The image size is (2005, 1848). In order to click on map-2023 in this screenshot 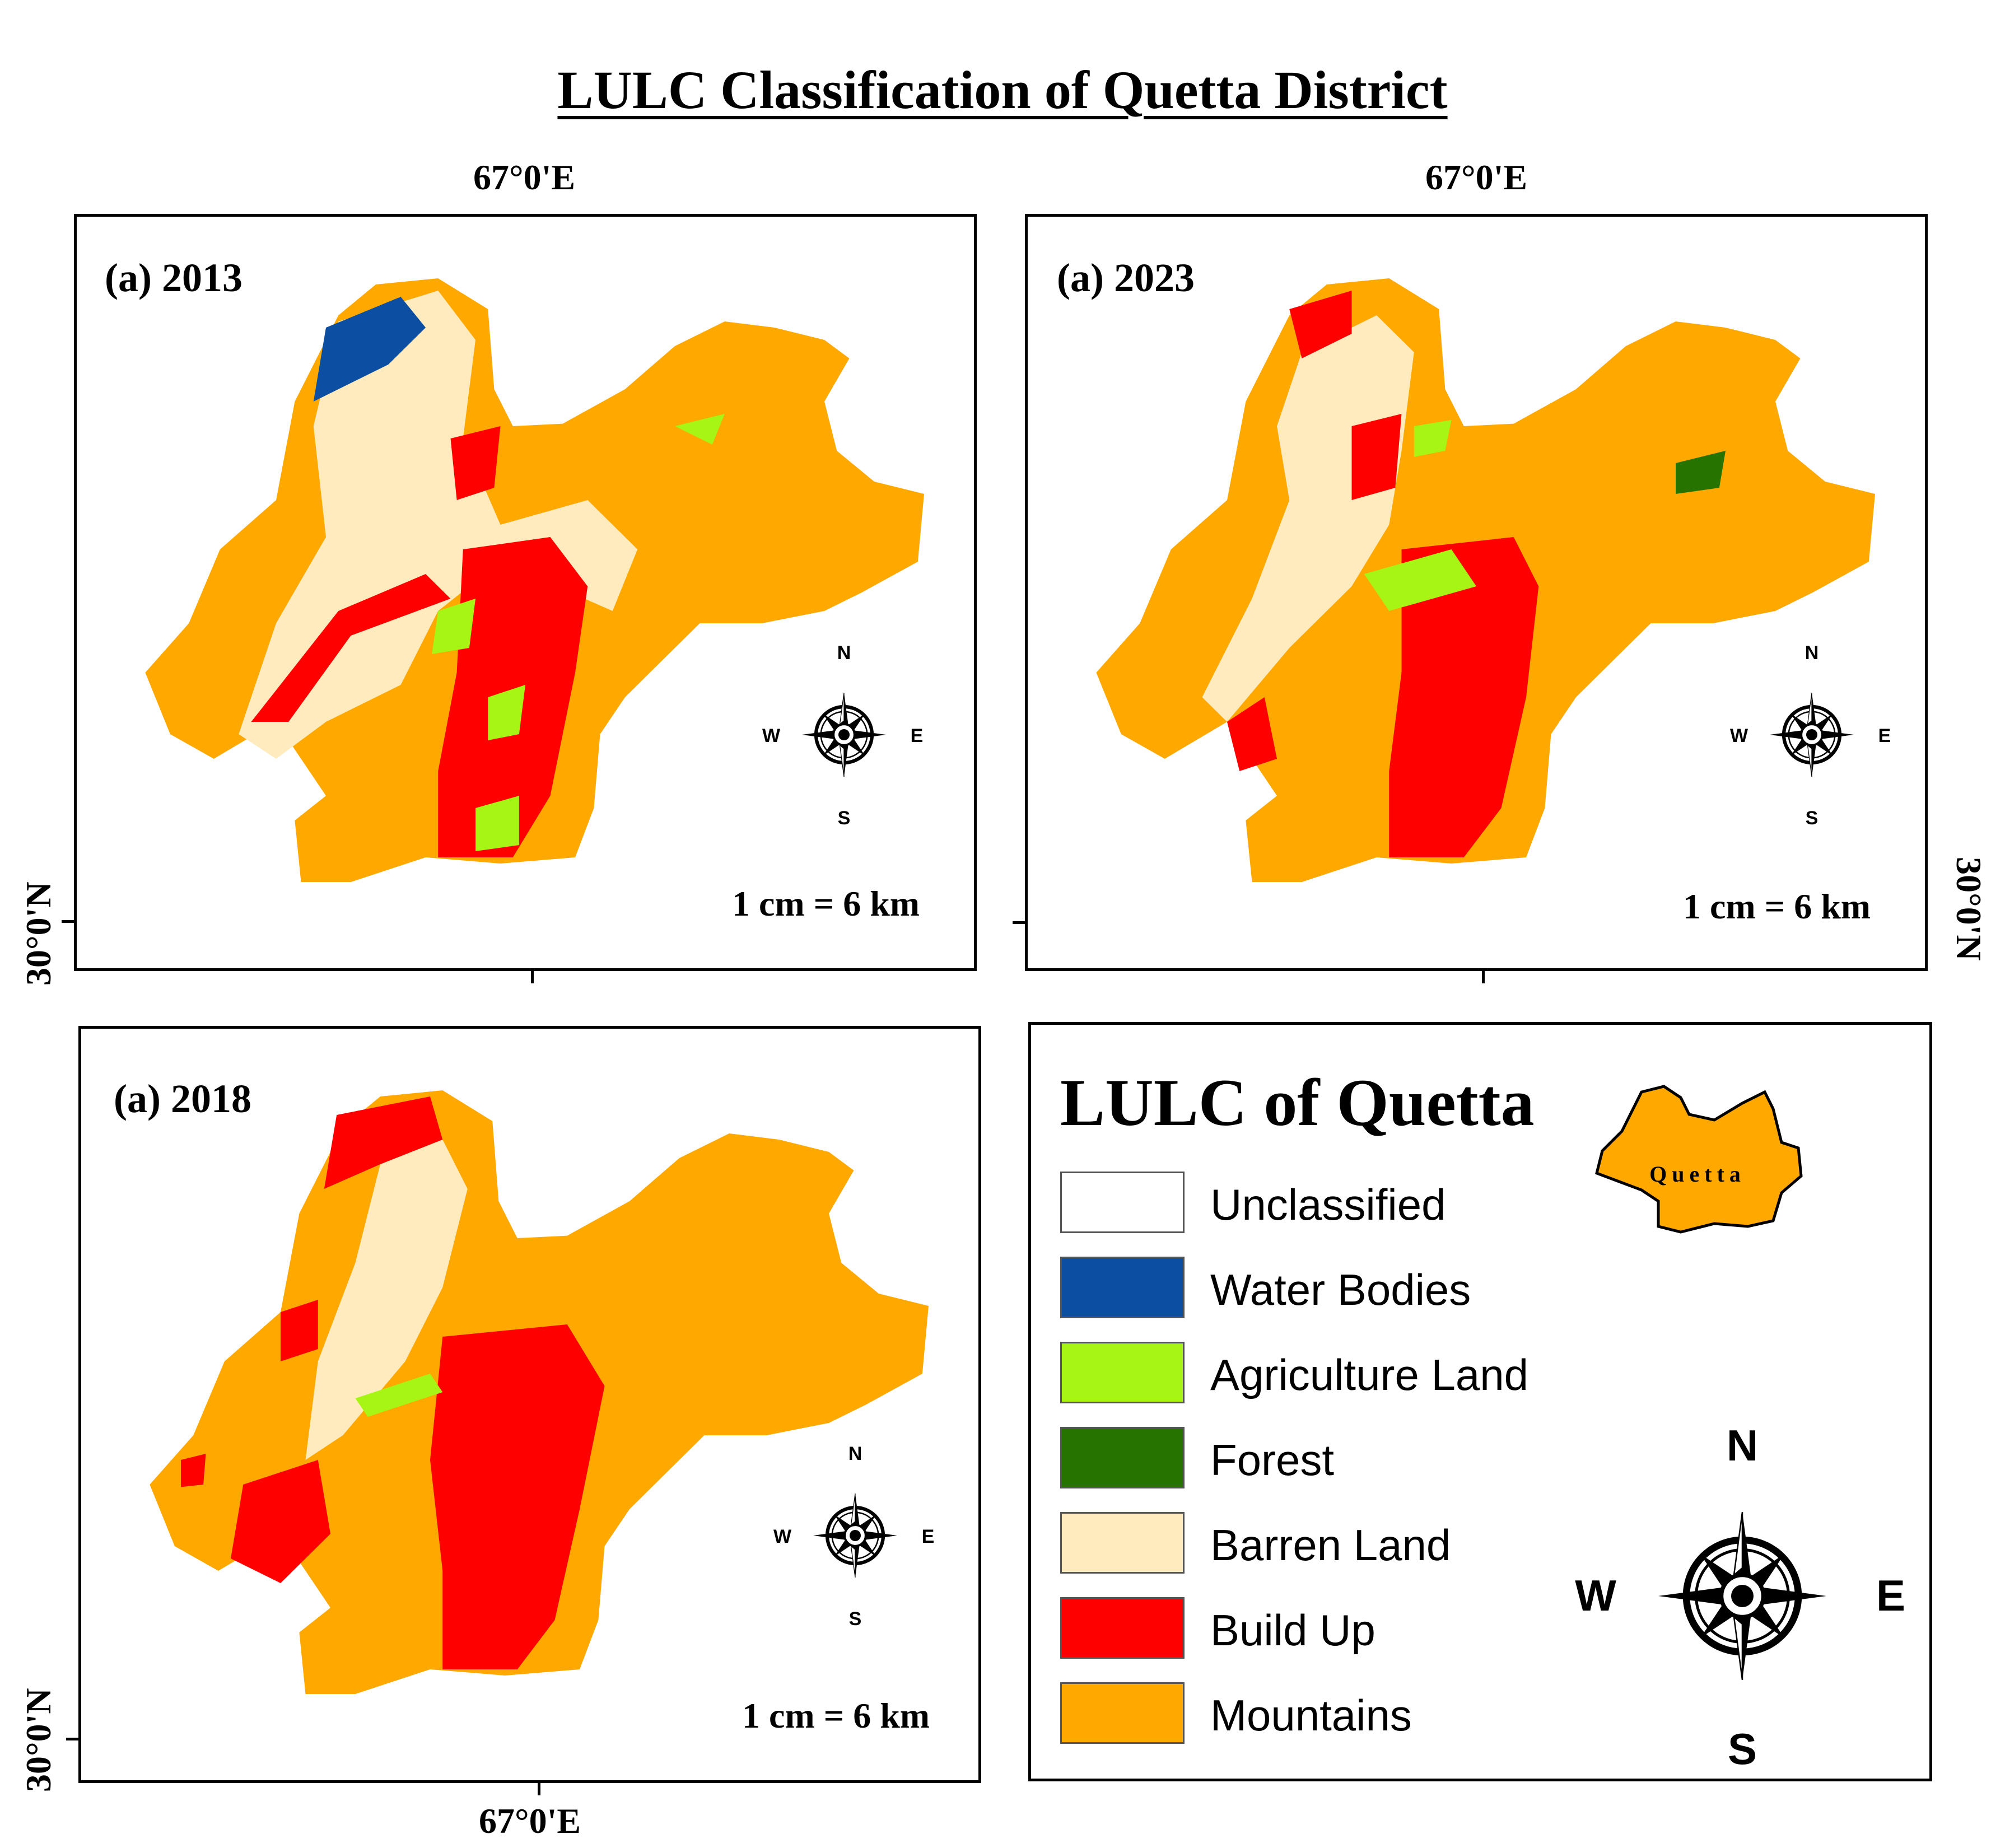, I will do `click(1485, 580)`.